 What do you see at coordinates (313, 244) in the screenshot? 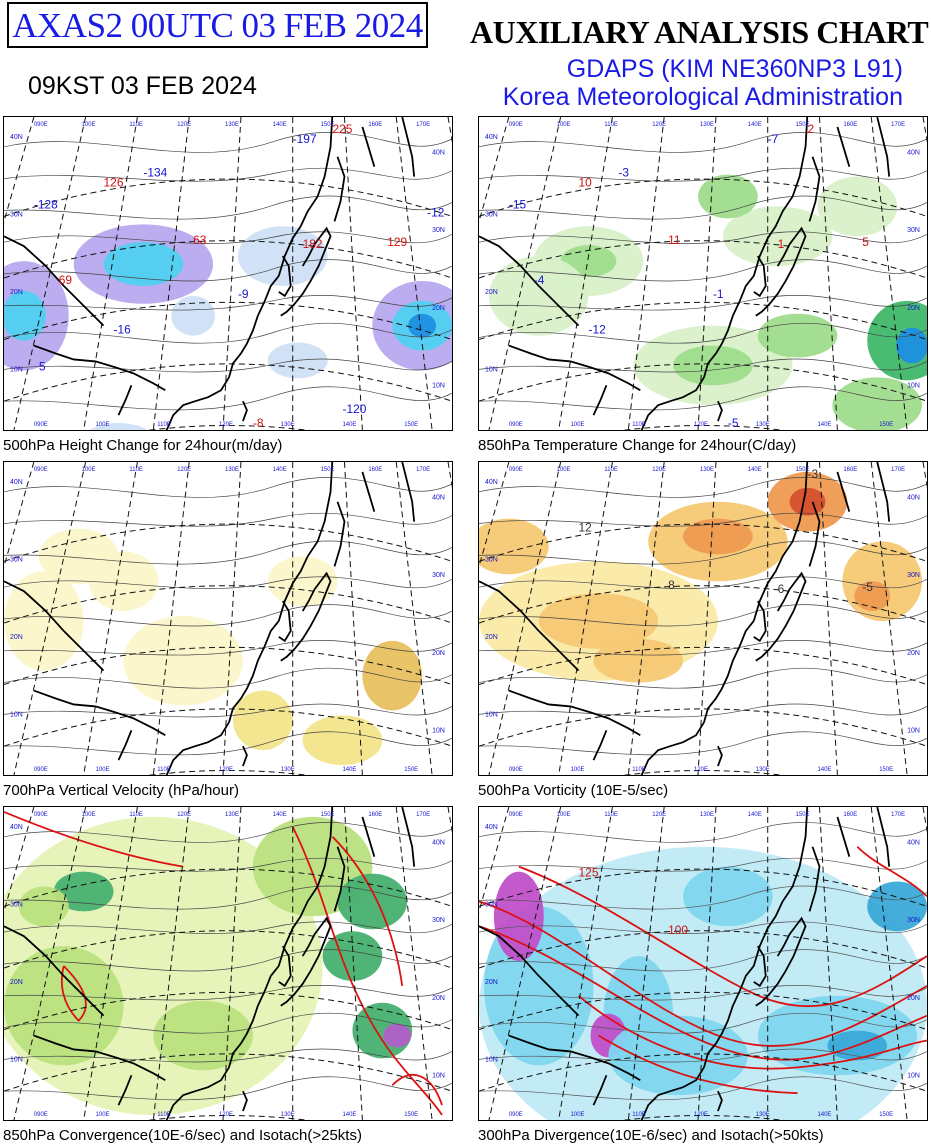
I see `field-value-label: 182` at bounding box center [313, 244].